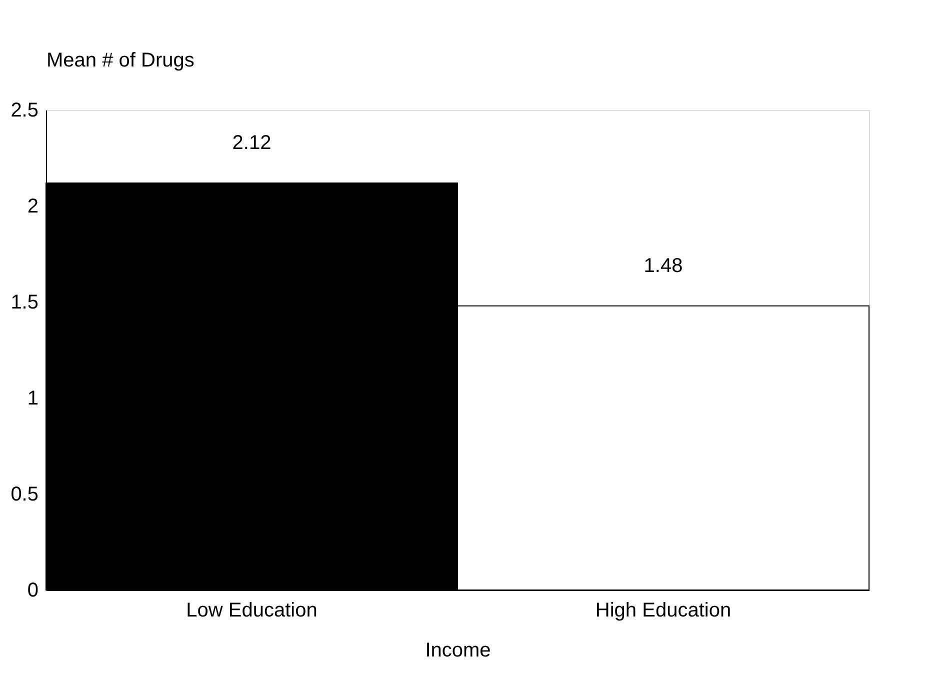  Describe the element at coordinates (252, 143) in the screenshot. I see `data-label: 2.12` at that location.